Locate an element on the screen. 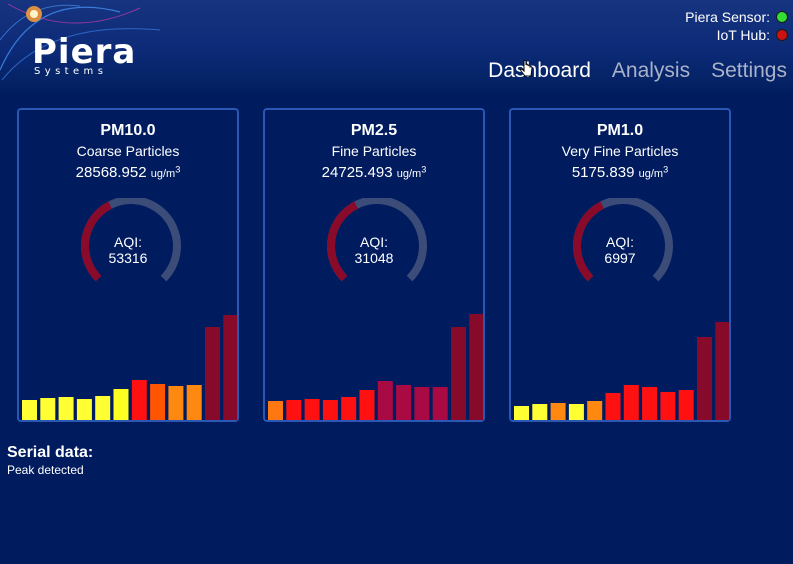 This screenshot has height=564, width=793. iot-hub-status-indicator-icon is located at coordinates (782, 35).